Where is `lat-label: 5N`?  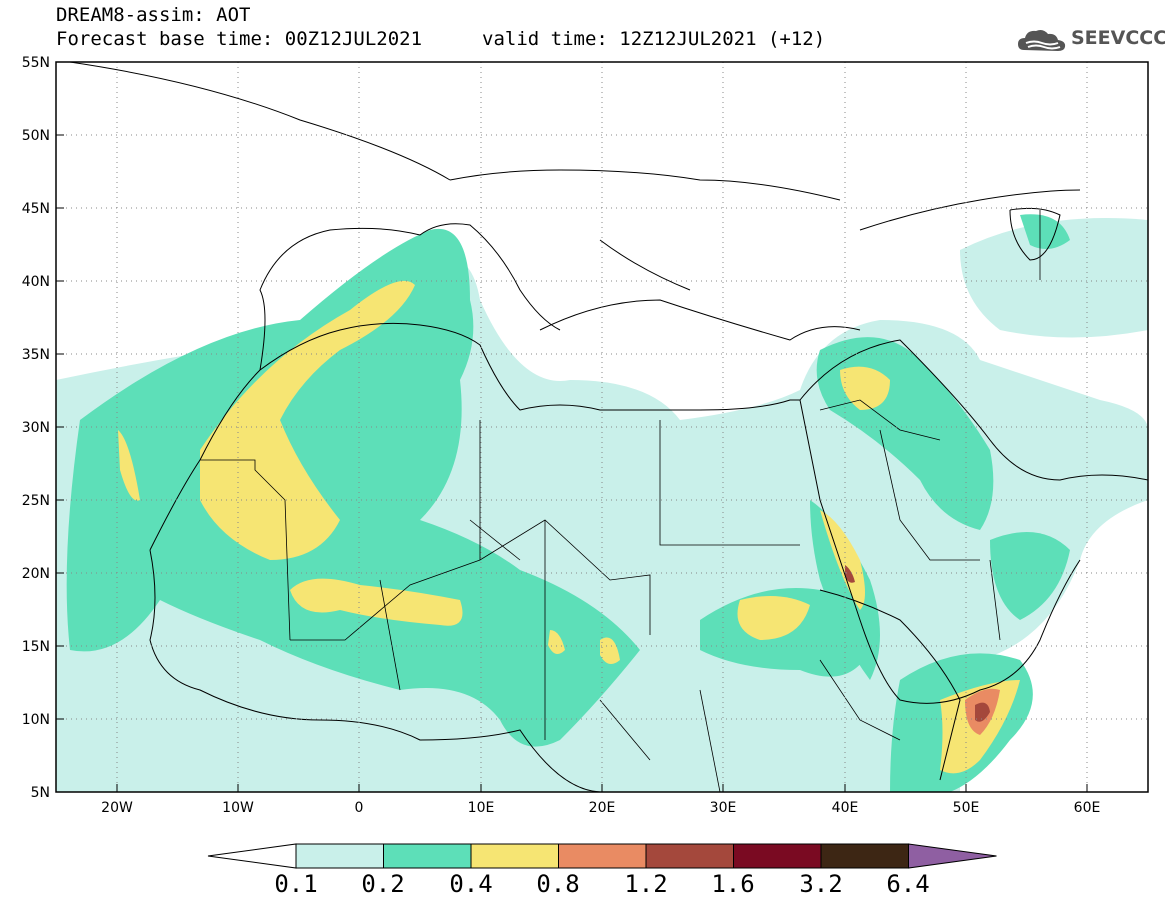 lat-label: 5N is located at coordinates (40, 793).